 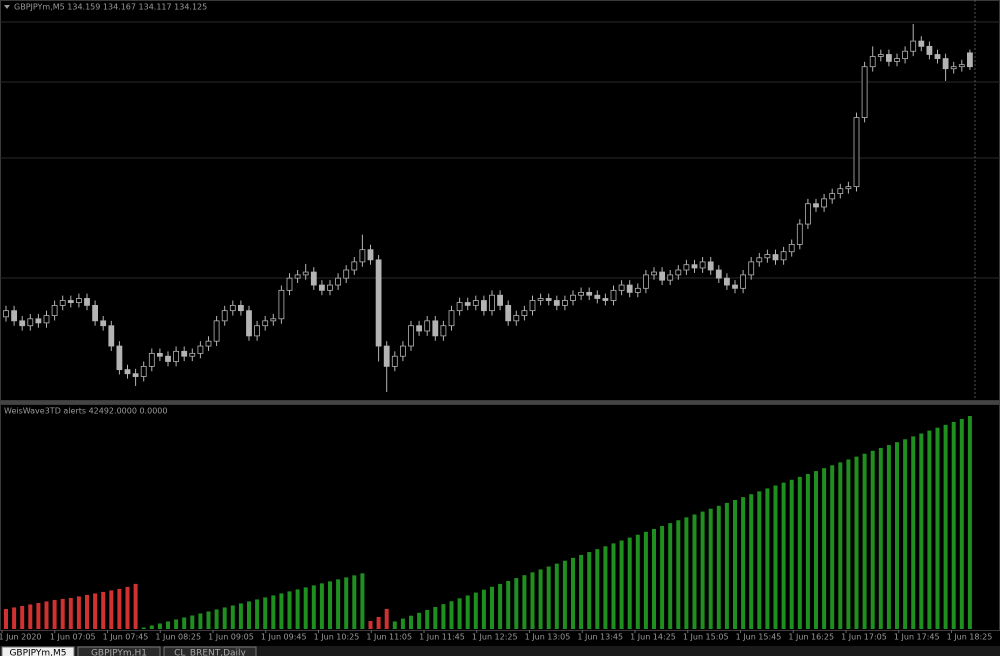 What do you see at coordinates (85, 411) in the screenshot?
I see `indicator-title: WeisWave3TD alerts 42492.0000 0.0000` at bounding box center [85, 411].